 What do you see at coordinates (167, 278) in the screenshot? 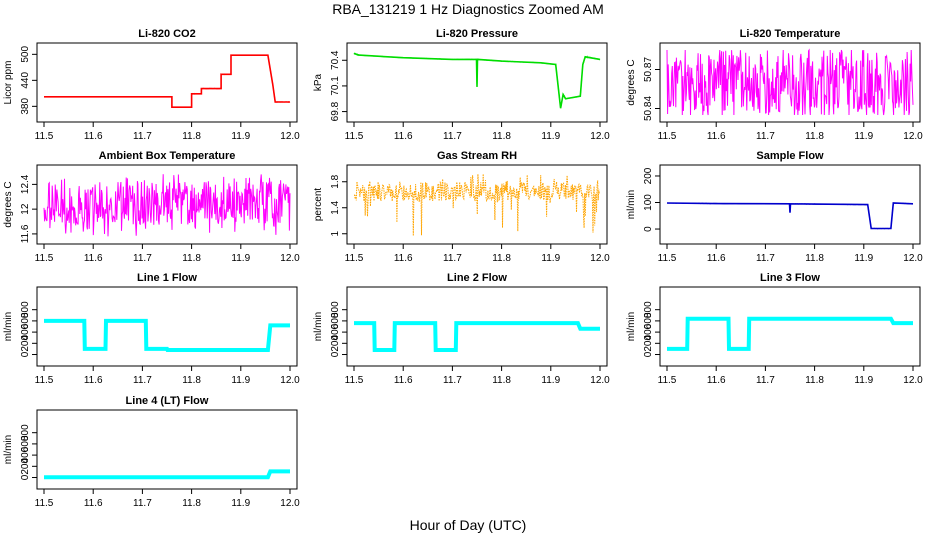
I see `chart-title: Line 1 Flow` at bounding box center [167, 278].